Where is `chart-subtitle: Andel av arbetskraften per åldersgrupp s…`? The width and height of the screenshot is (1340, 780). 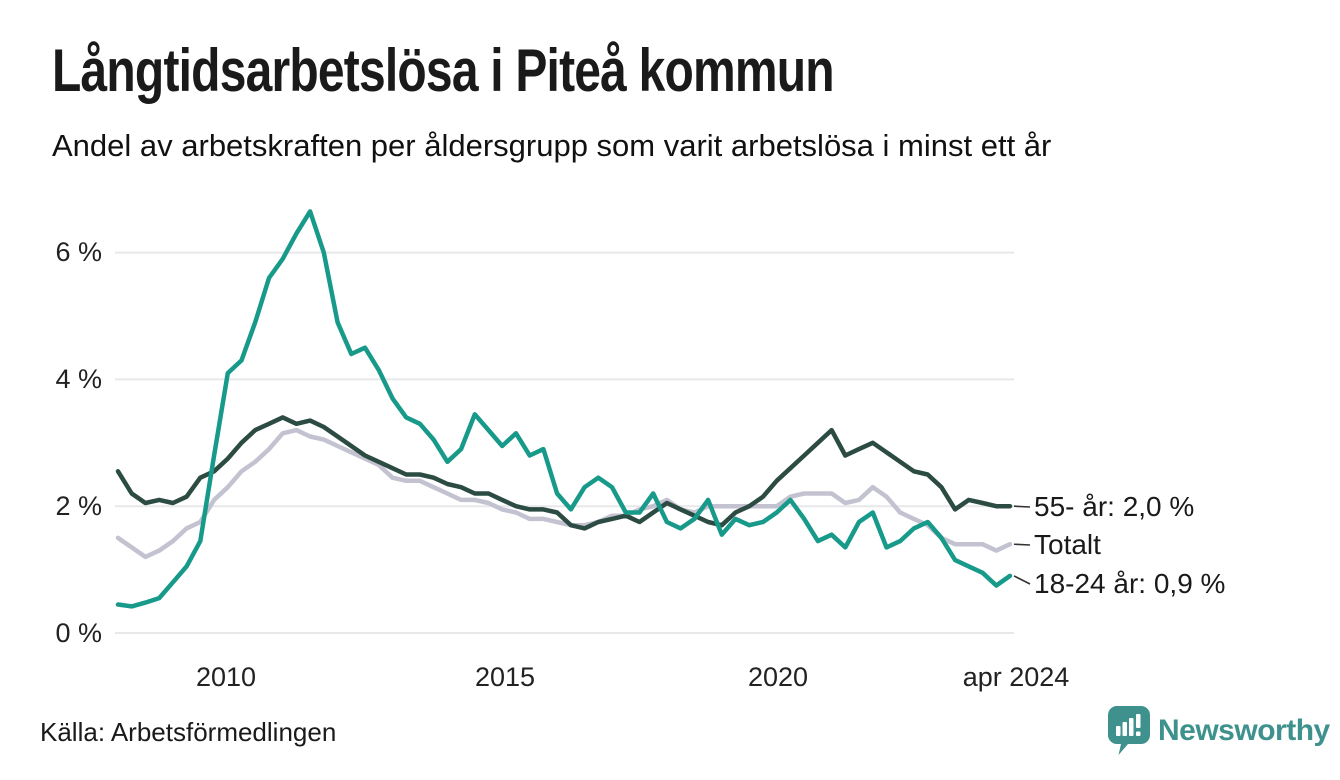
chart-subtitle: Andel av arbetskraften per åldersgrupp s… is located at coordinates (552, 145).